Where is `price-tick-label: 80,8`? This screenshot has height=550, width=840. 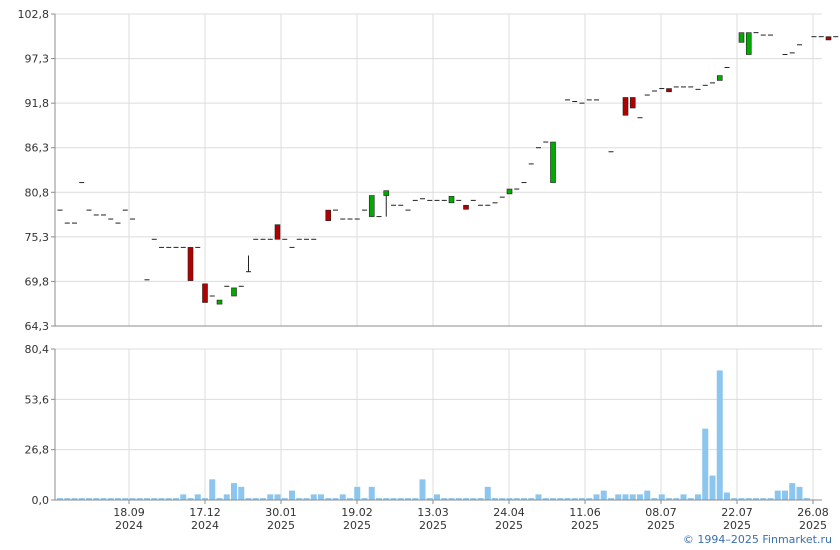 price-tick-label: 80,8 is located at coordinates (37, 192).